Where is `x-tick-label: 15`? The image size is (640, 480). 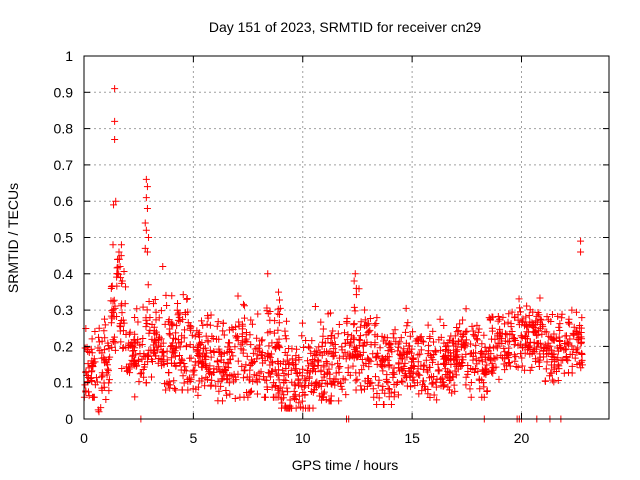 x-tick-label: 15 is located at coordinates (412, 438).